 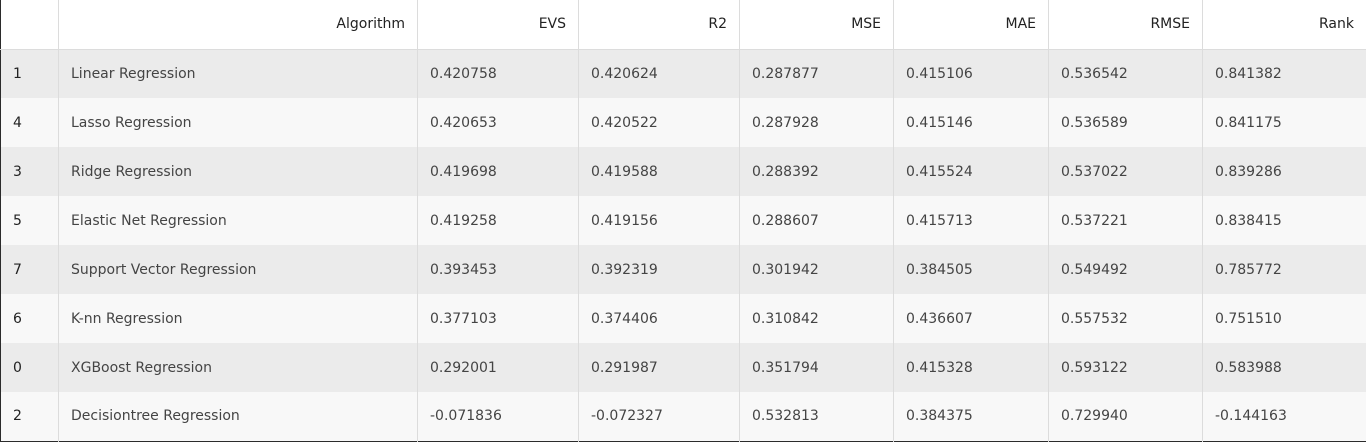 What do you see at coordinates (816, 367) in the screenshot?
I see `mse-cell: 0.351794` at bounding box center [816, 367].